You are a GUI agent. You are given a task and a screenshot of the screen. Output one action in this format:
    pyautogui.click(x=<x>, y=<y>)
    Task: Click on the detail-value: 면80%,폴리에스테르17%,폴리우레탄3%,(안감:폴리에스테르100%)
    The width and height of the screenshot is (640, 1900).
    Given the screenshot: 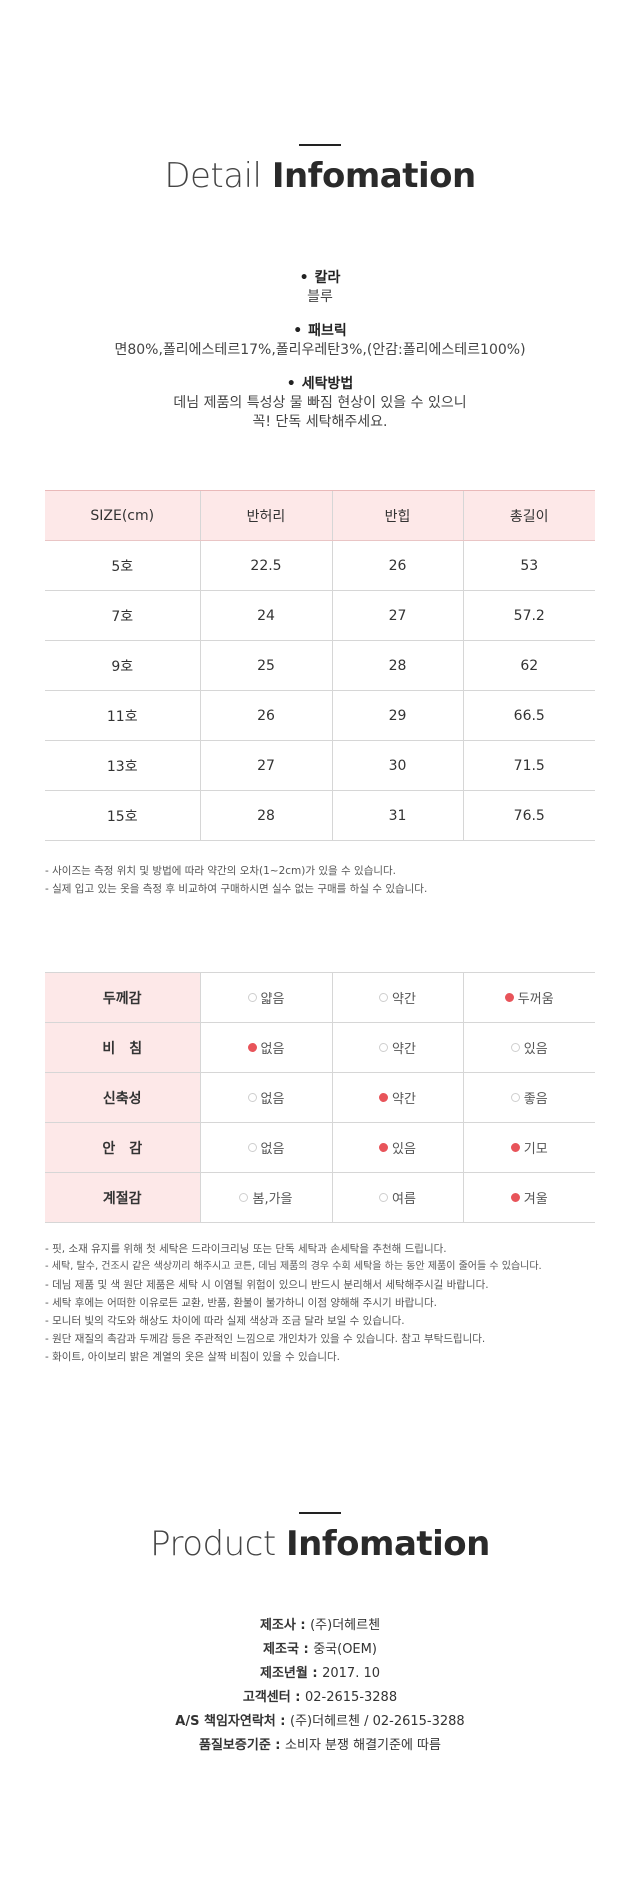 What is the action you would take?
    pyautogui.click(x=320, y=350)
    